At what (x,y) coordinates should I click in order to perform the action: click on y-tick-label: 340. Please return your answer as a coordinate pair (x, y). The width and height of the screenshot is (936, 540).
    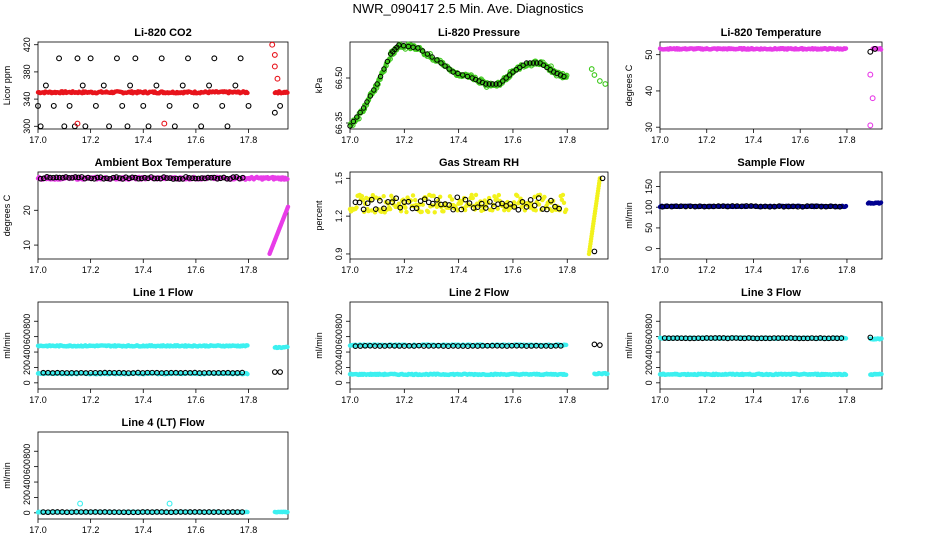
    Looking at the image, I should click on (27, 99).